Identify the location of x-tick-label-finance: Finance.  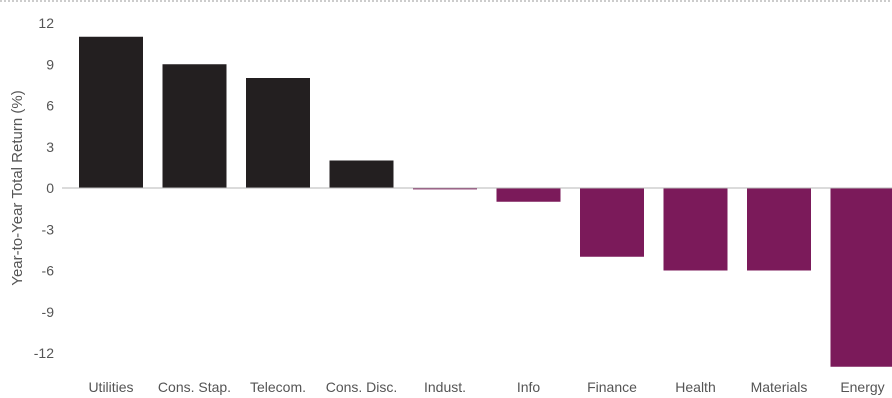
(612, 387).